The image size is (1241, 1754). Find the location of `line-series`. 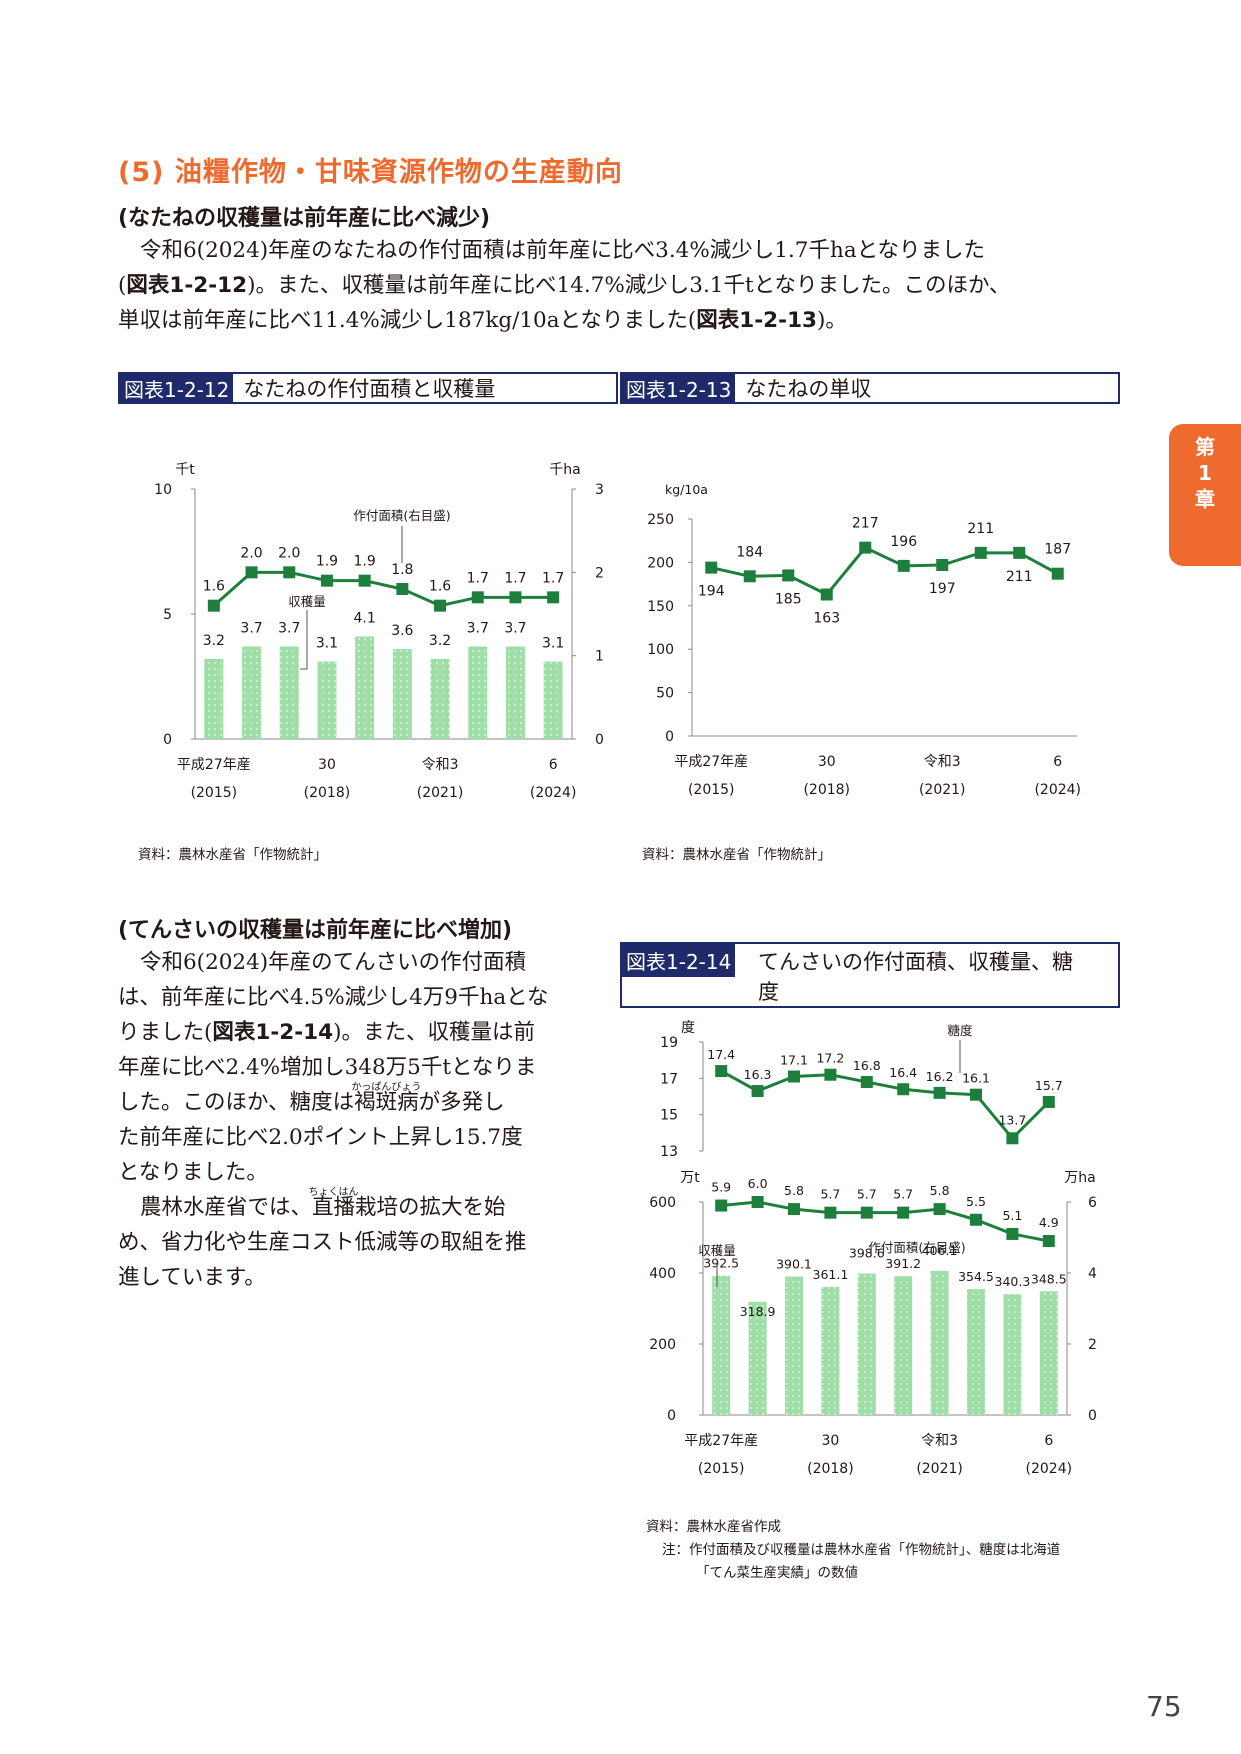

line-series is located at coordinates (885, 1221).